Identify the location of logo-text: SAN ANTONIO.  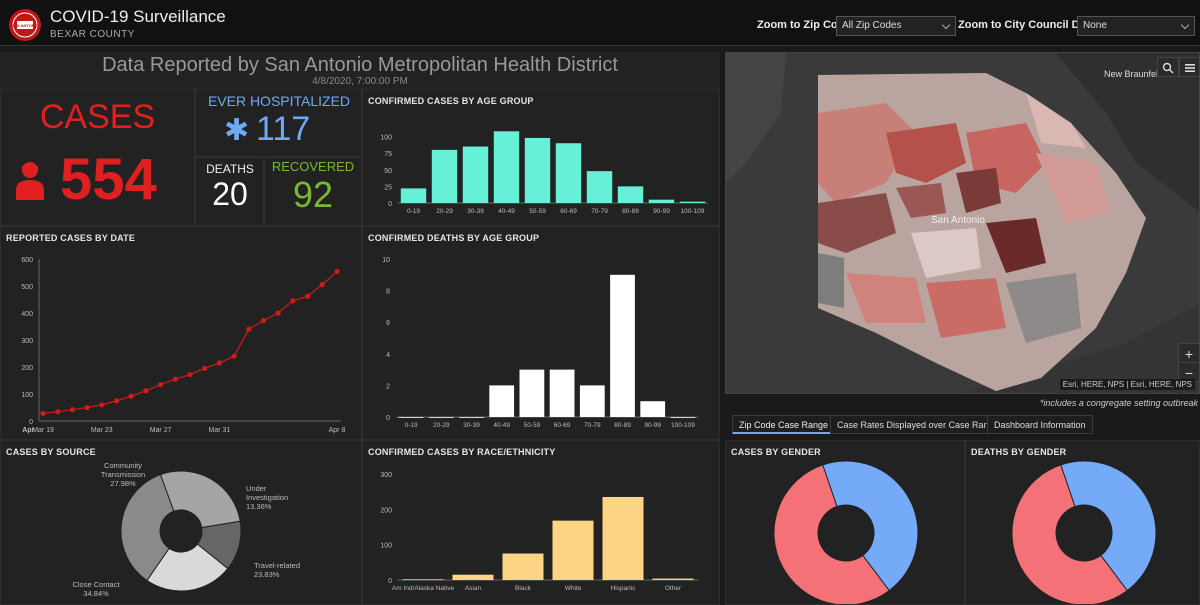
(25, 25).